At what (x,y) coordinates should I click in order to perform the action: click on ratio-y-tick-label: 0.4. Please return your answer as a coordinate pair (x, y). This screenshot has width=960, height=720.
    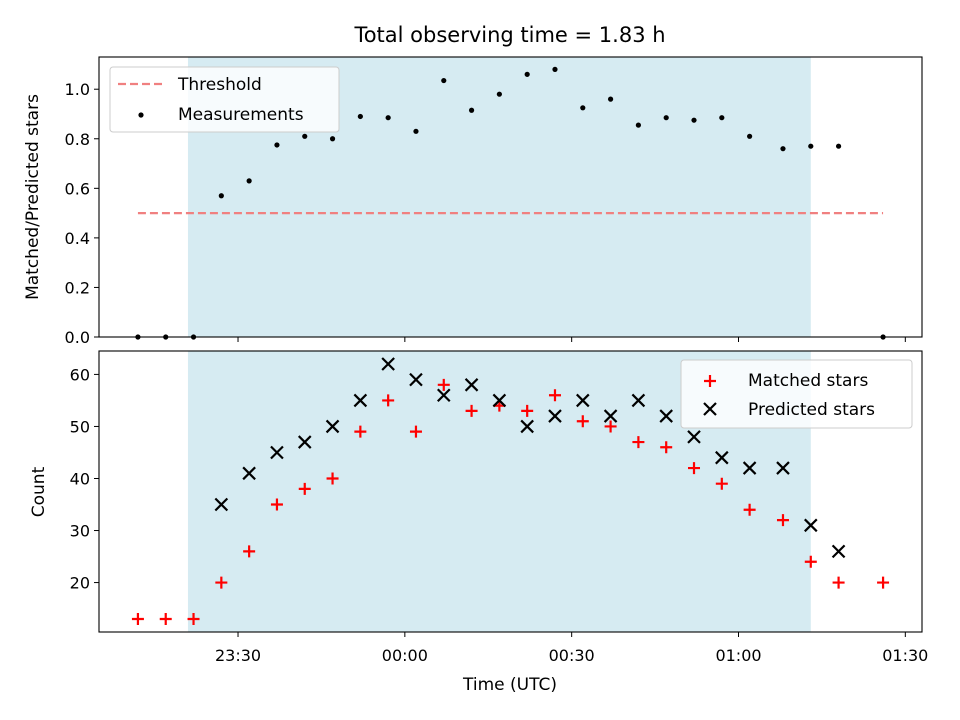
    Looking at the image, I should click on (77, 238).